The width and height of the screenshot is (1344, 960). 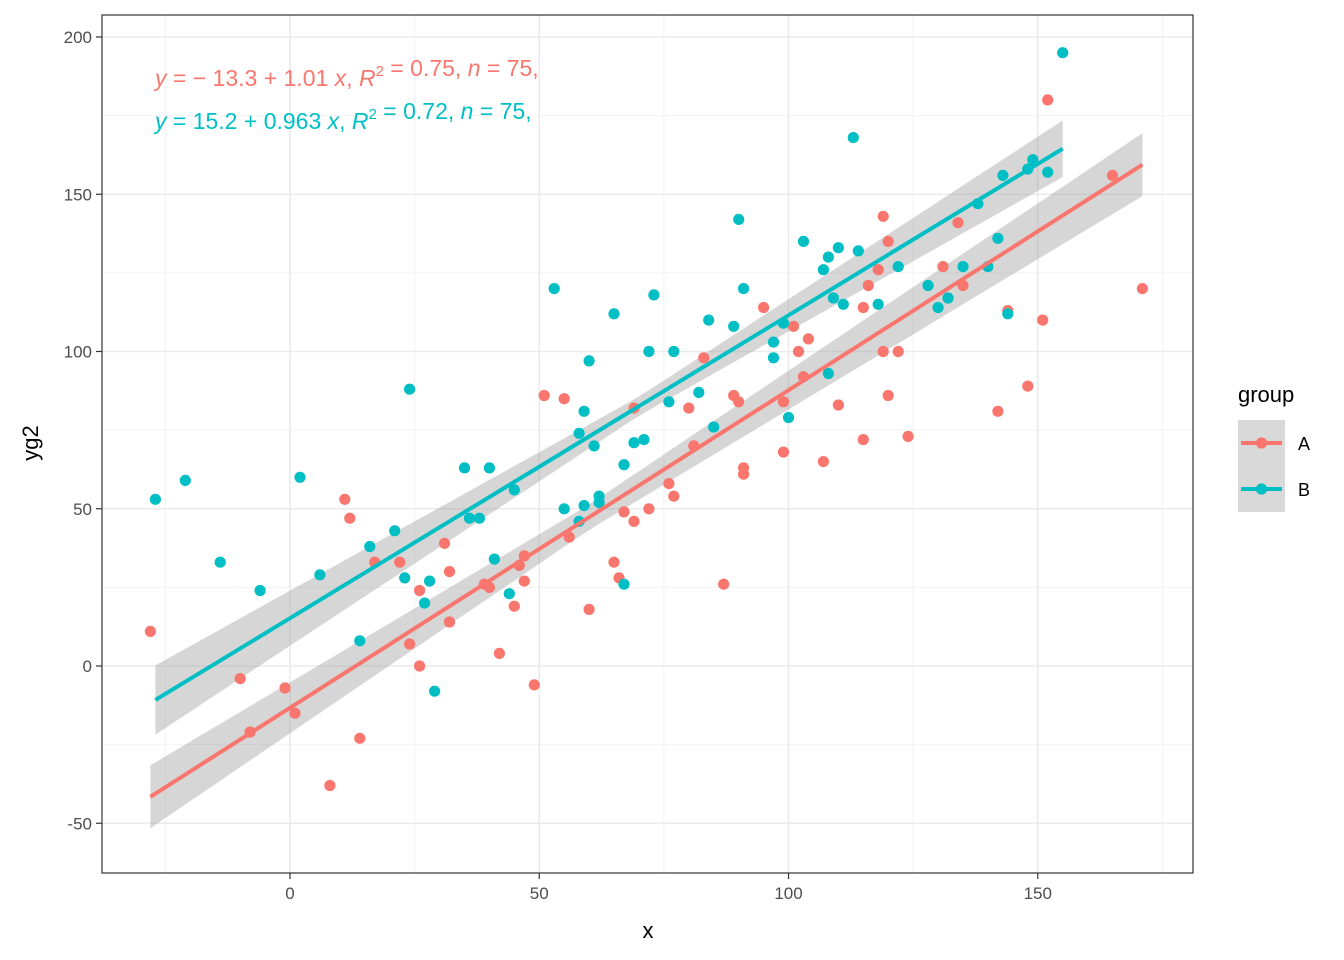 I want to click on legend-title: group, so click(x=1266, y=394).